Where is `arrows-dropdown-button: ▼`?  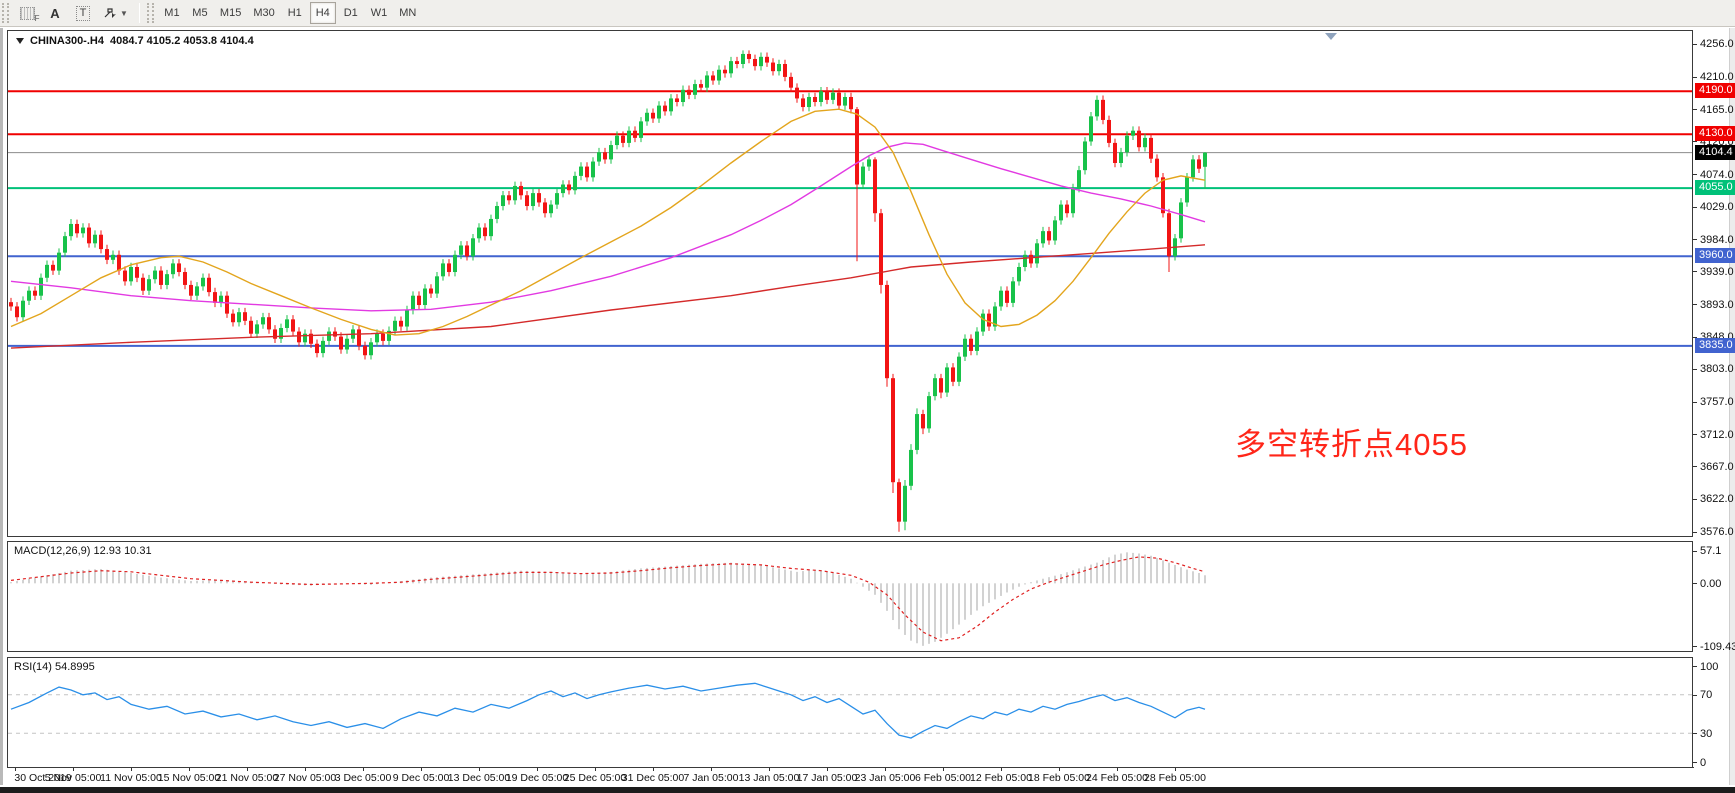 arrows-dropdown-button: ▼ is located at coordinates (115, 13).